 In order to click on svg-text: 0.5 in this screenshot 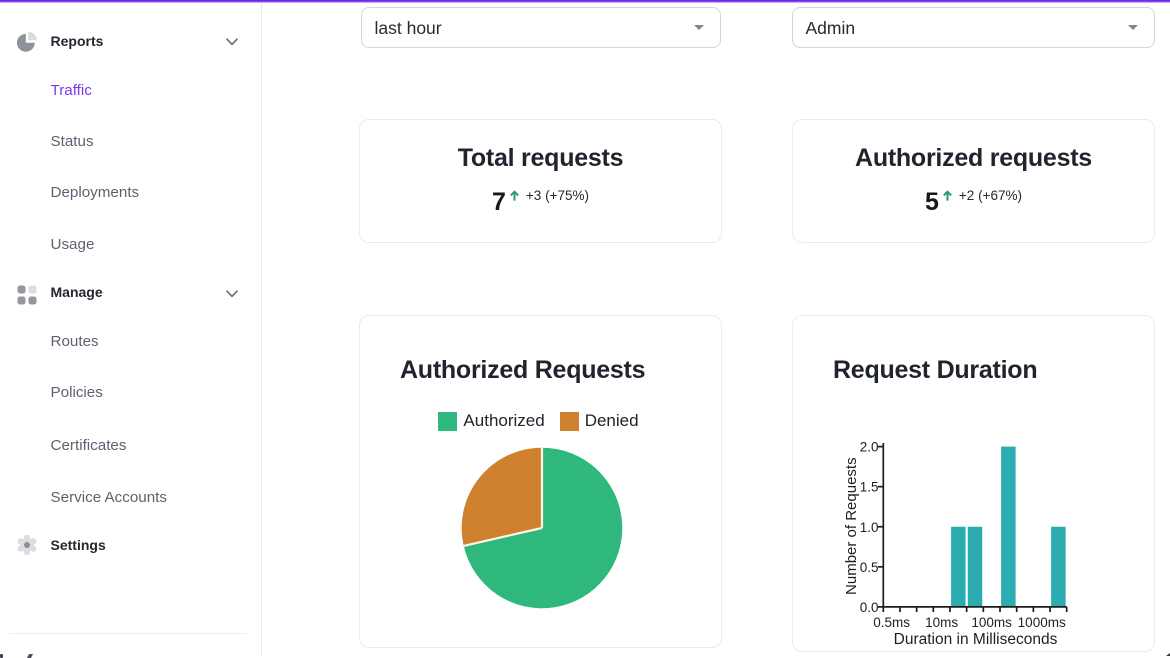, I will do `click(869, 567)`.